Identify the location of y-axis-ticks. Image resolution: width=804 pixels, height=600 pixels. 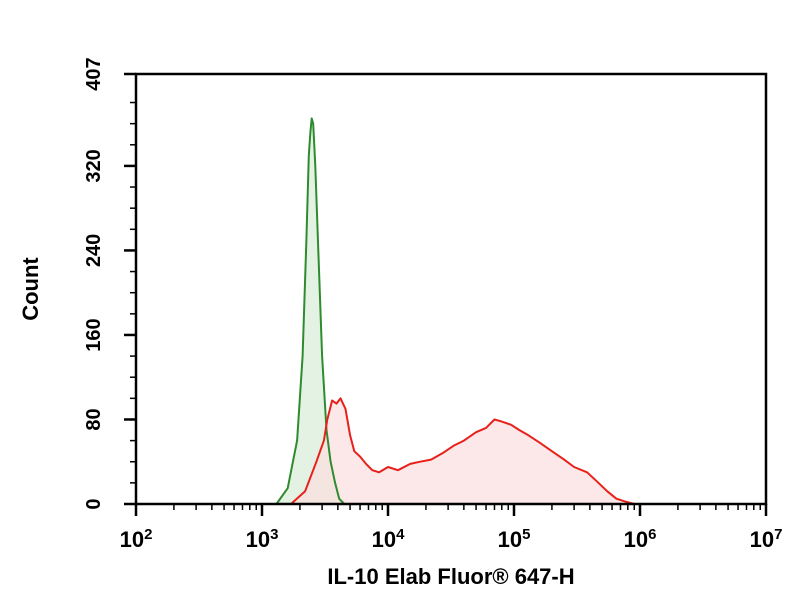
(130, 289).